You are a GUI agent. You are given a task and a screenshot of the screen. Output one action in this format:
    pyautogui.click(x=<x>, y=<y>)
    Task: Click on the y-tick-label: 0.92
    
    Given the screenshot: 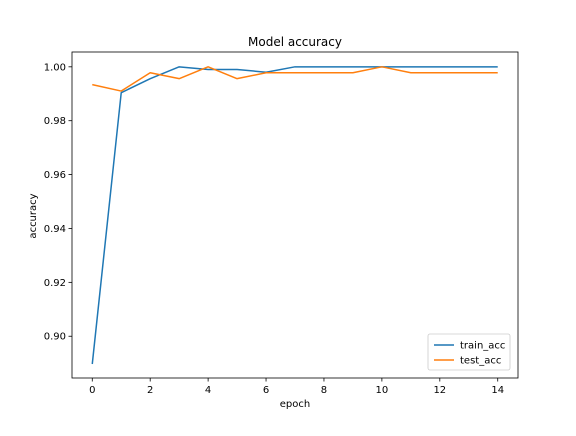 What is the action you would take?
    pyautogui.click(x=55, y=283)
    